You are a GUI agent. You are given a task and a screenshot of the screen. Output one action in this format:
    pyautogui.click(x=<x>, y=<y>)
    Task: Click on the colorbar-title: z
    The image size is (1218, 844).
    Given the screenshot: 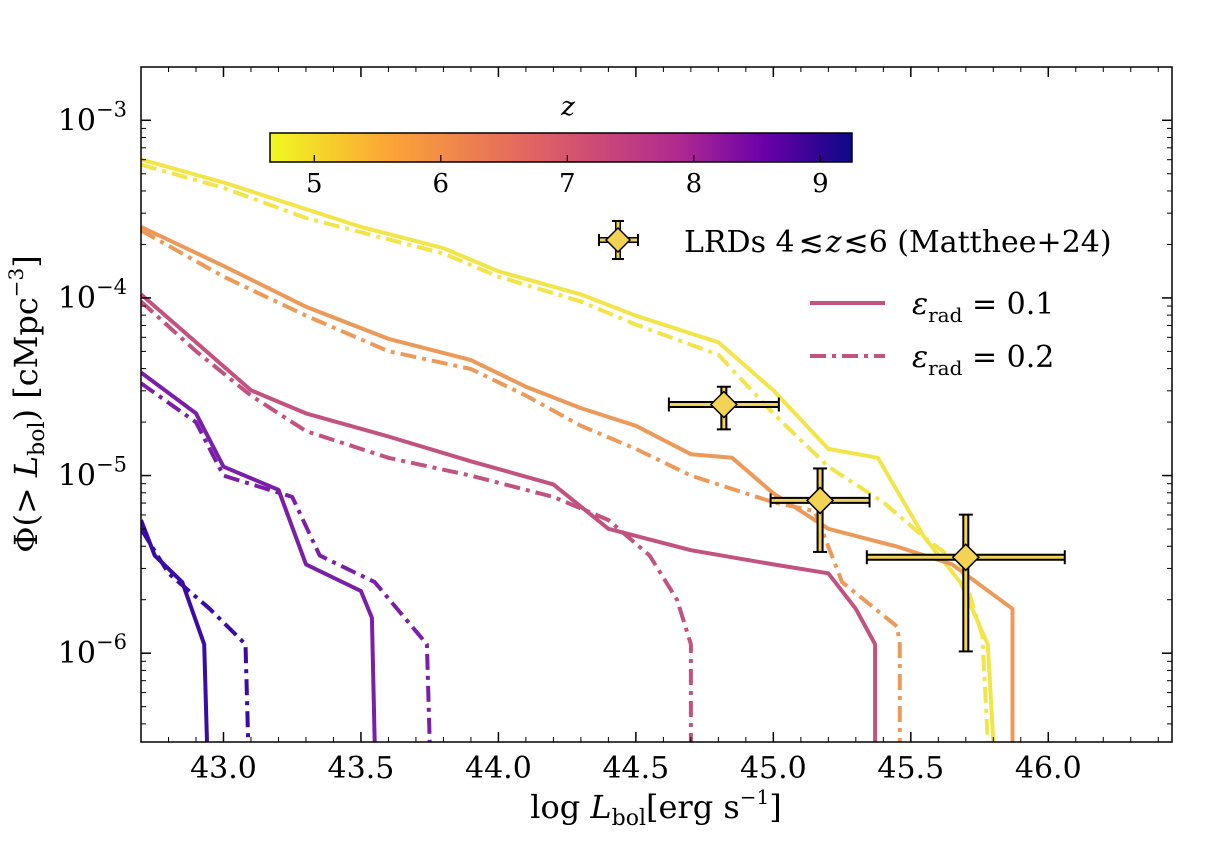 What is the action you would take?
    pyautogui.click(x=567, y=107)
    